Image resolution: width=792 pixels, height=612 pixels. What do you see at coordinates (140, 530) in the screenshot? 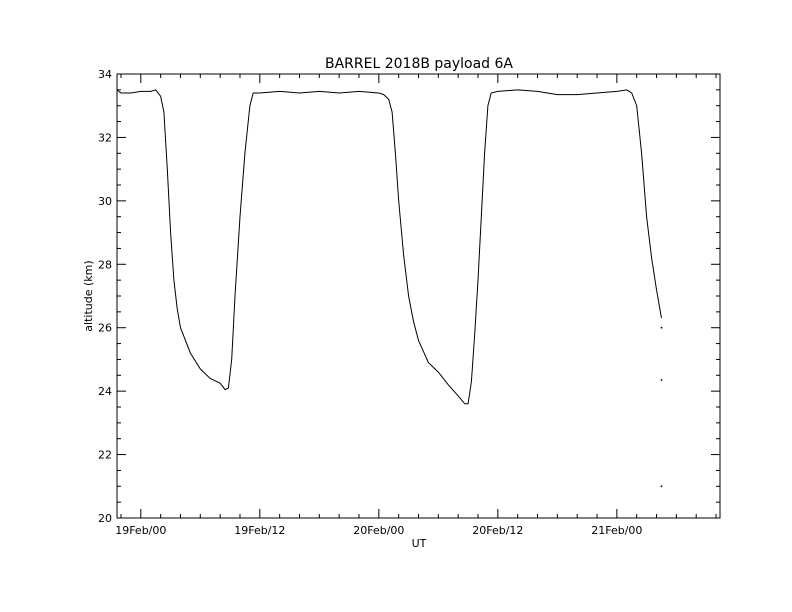
I see `x-tick-label: 19Feb/00` at bounding box center [140, 530].